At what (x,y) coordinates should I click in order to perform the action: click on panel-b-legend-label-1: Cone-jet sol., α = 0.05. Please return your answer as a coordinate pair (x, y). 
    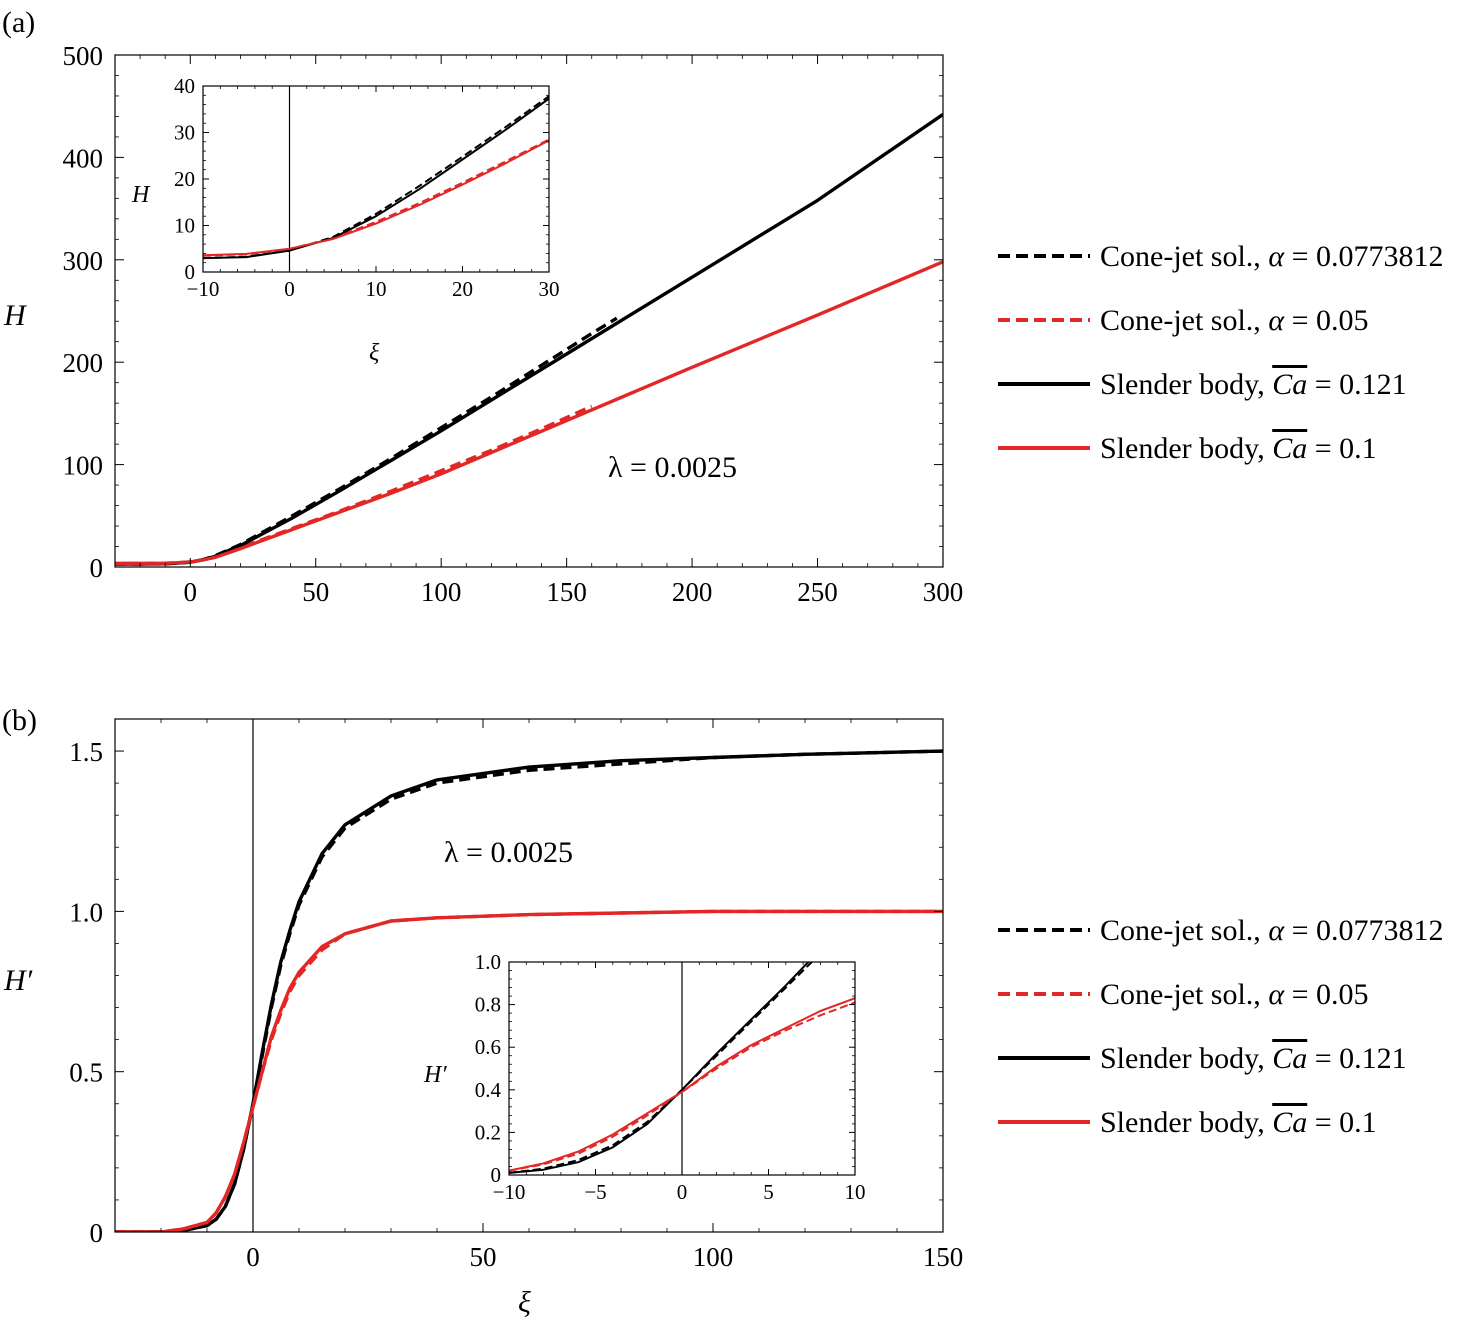
    Looking at the image, I should click on (1234, 994).